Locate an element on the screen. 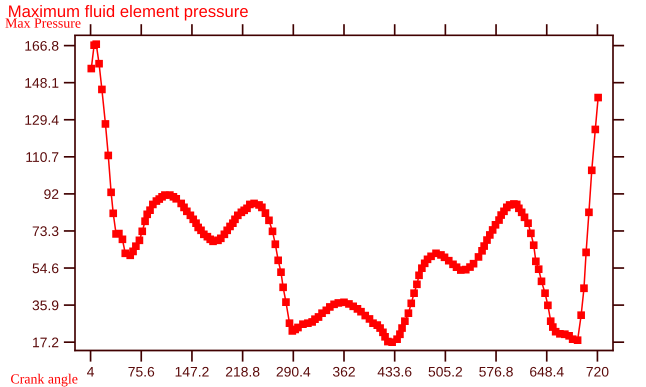 Image resolution: width=646 pixels, height=387 pixels. x-axis-title: Crank angle is located at coordinates (44, 380).